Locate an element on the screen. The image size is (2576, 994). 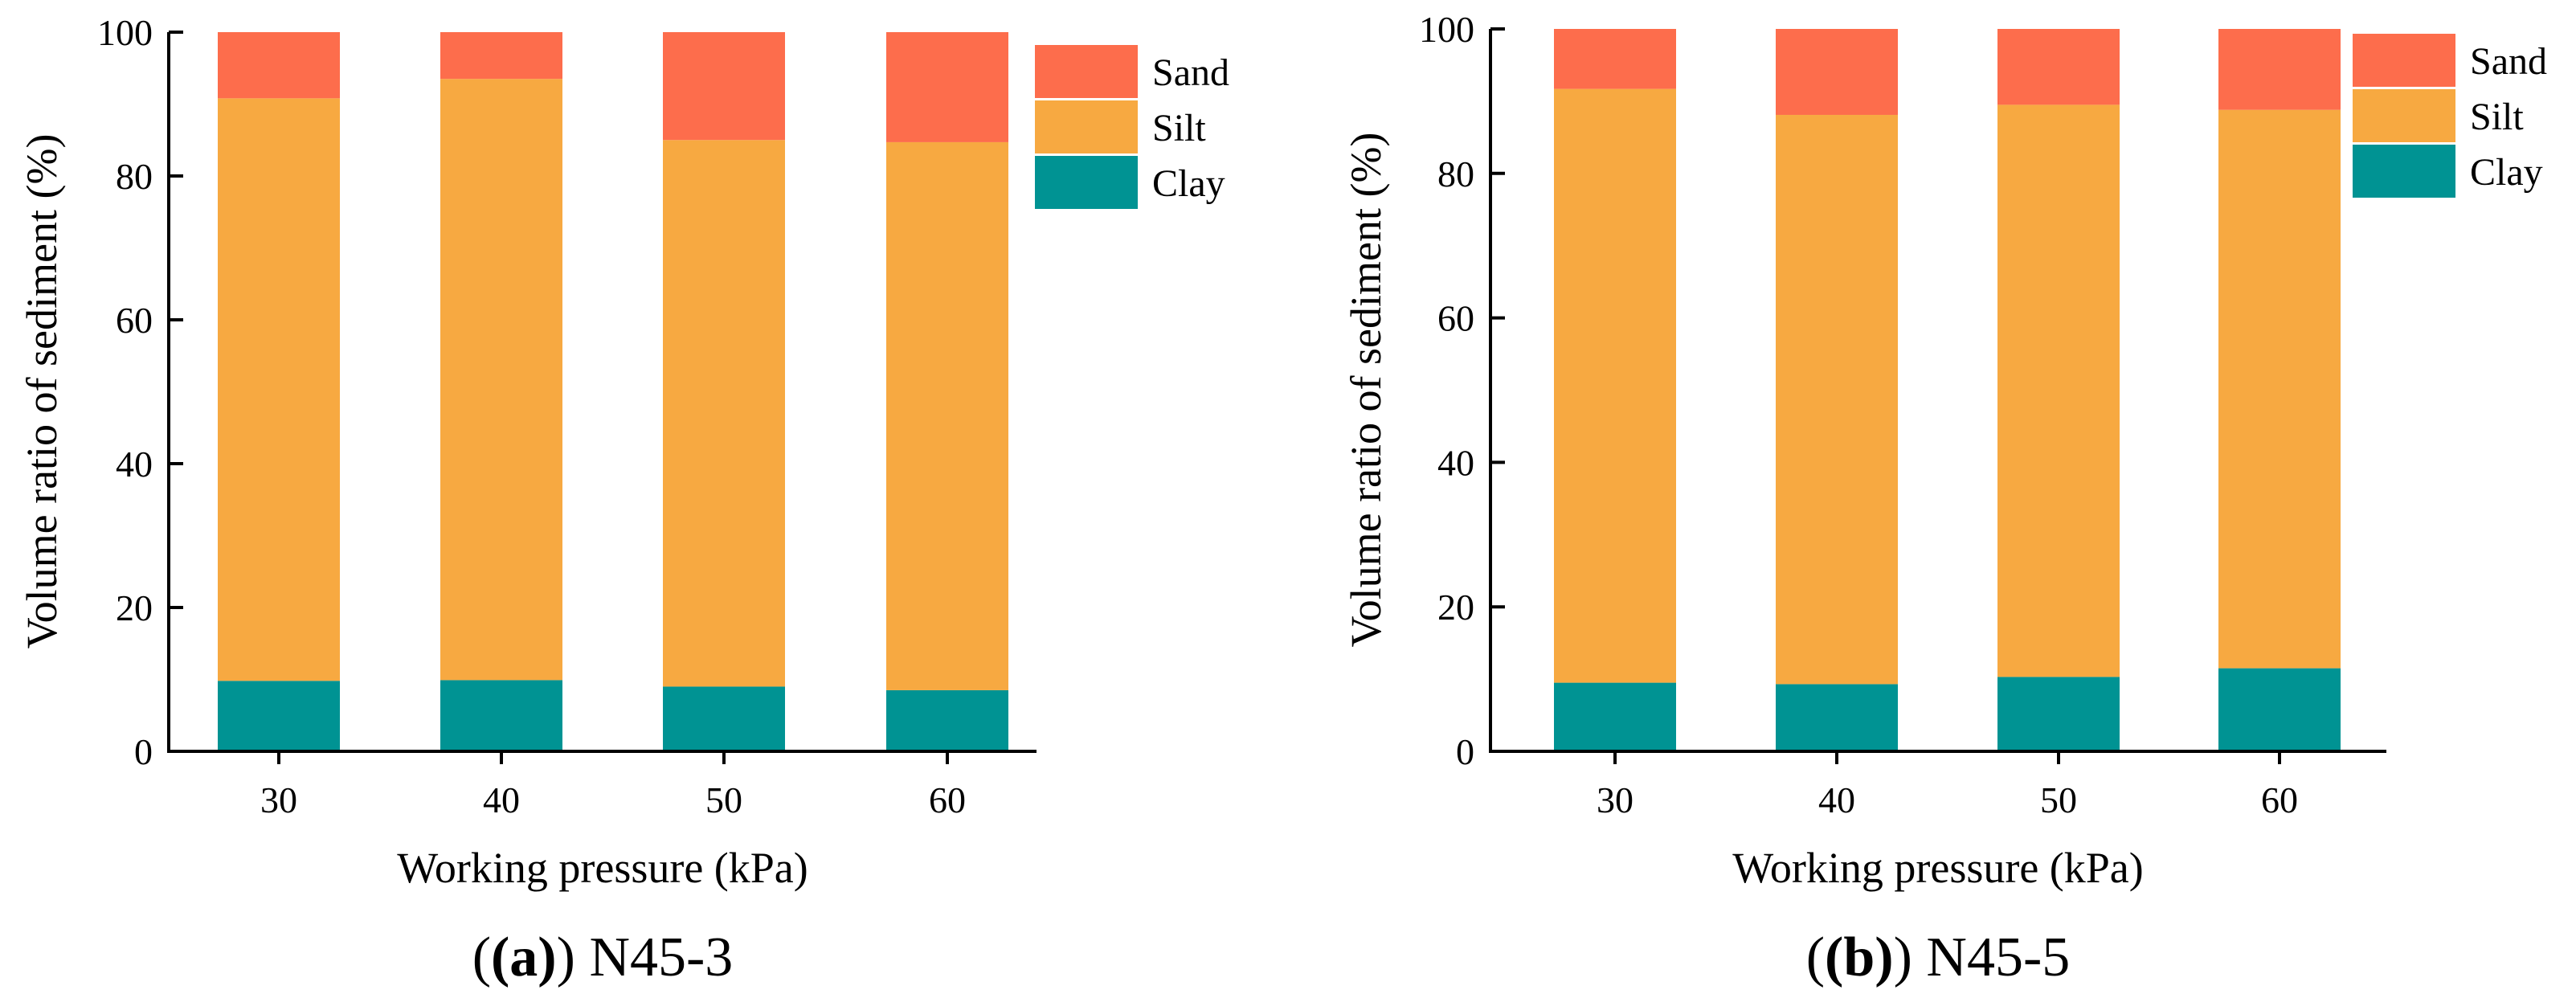
panel-name: N45-5 is located at coordinates (1998, 957).